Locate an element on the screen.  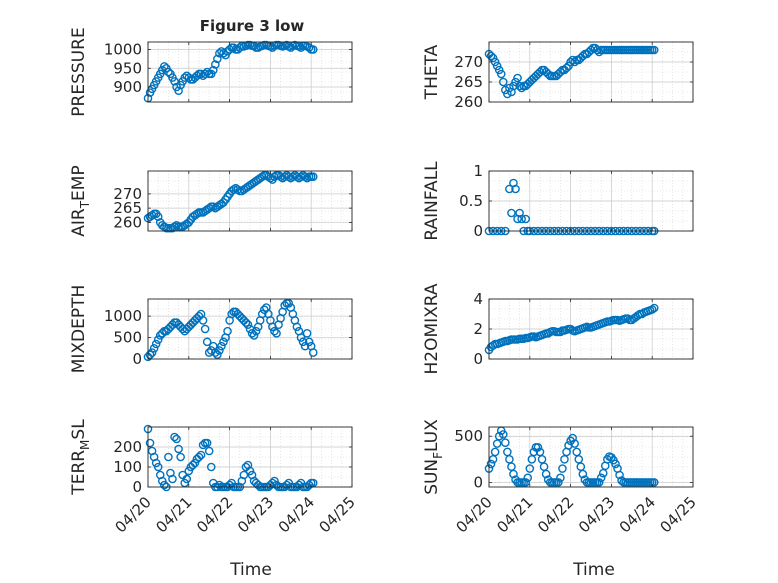
y-tick-label: 270 is located at coordinates (127, 194).